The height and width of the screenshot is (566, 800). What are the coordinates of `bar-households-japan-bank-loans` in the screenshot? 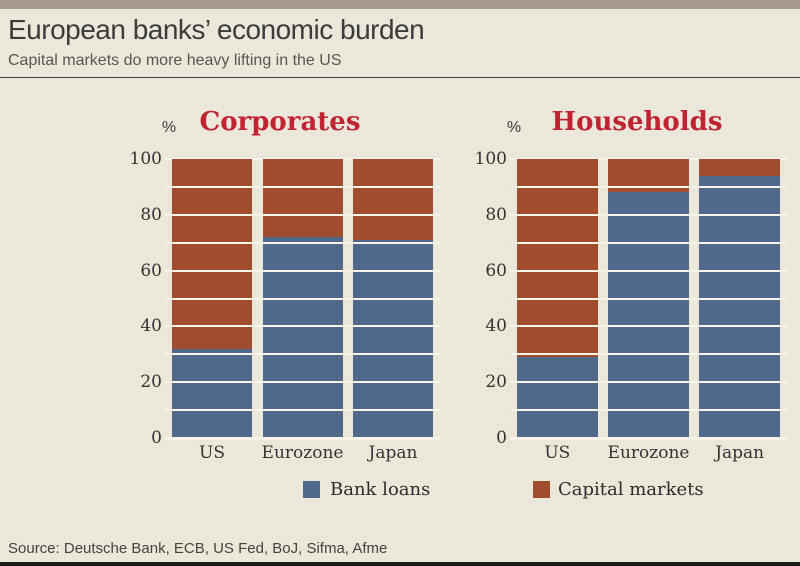 It's located at (739, 306).